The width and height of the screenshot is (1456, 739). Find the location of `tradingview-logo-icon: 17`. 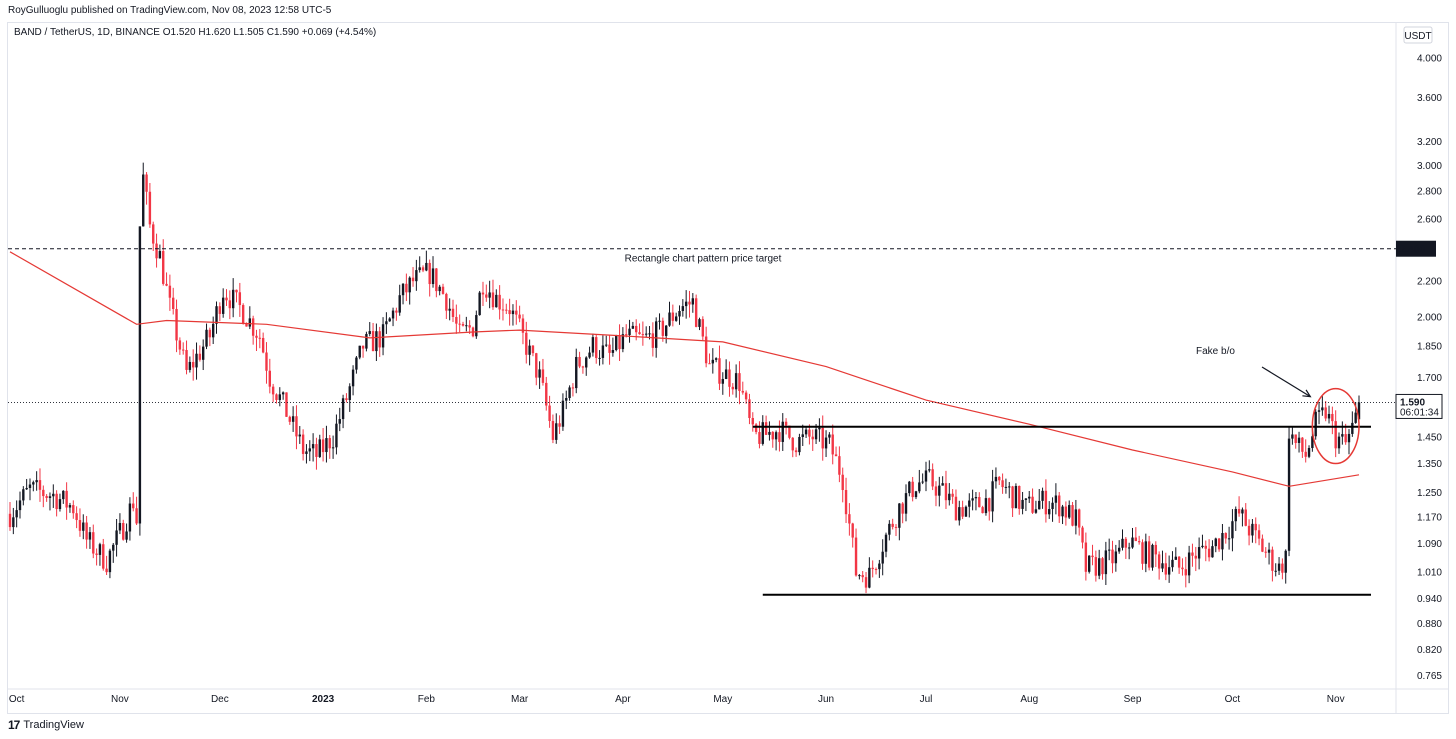

tradingview-logo-icon: 17 is located at coordinates (14, 725).